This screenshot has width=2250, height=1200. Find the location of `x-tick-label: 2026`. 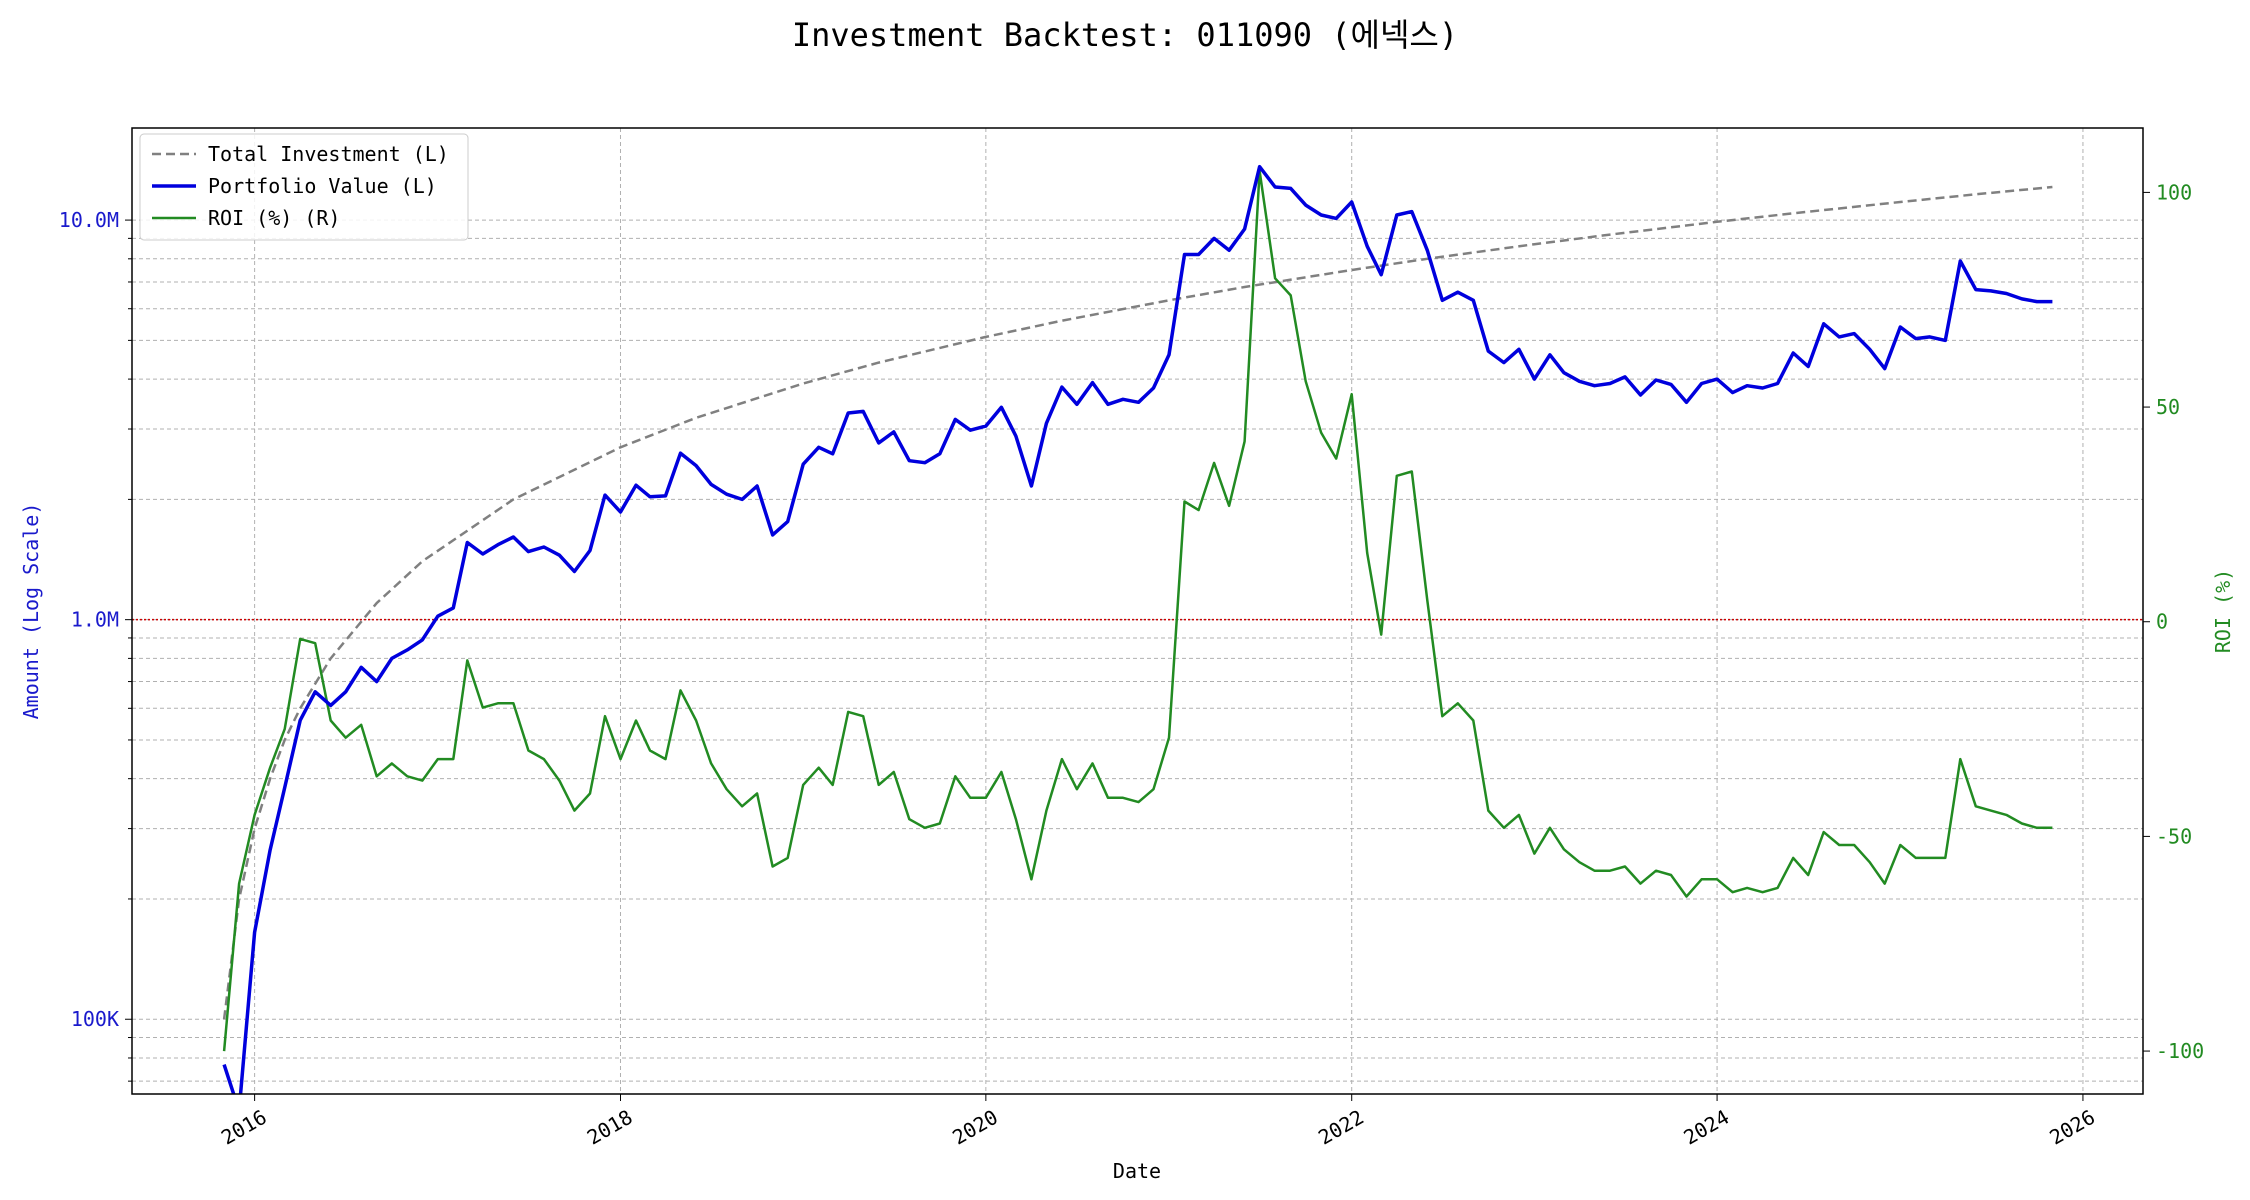

x-tick-label: 2026 is located at coordinates (2072, 1127).